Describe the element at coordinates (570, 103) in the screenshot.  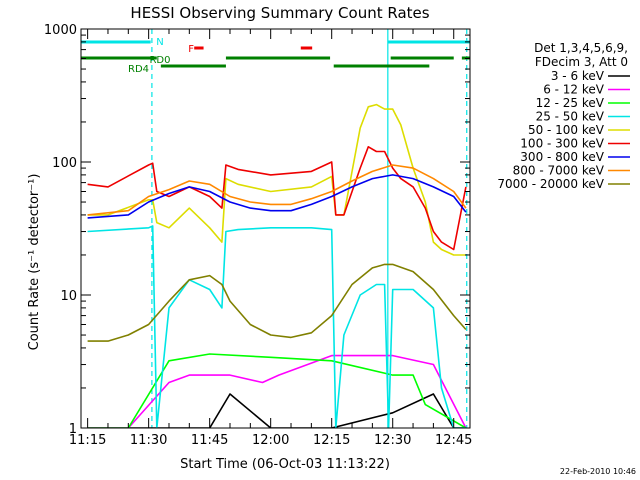
I see `legend-label-2: 12 - 25 keV` at that location.